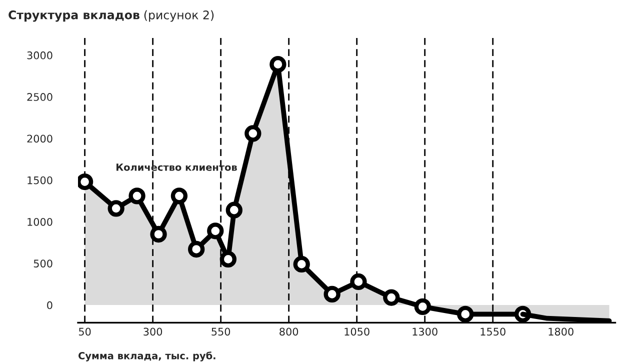 This screenshot has width=624, height=364. What do you see at coordinates (425, 332) in the screenshot?
I see `x-tick-label: 1300` at bounding box center [425, 332].